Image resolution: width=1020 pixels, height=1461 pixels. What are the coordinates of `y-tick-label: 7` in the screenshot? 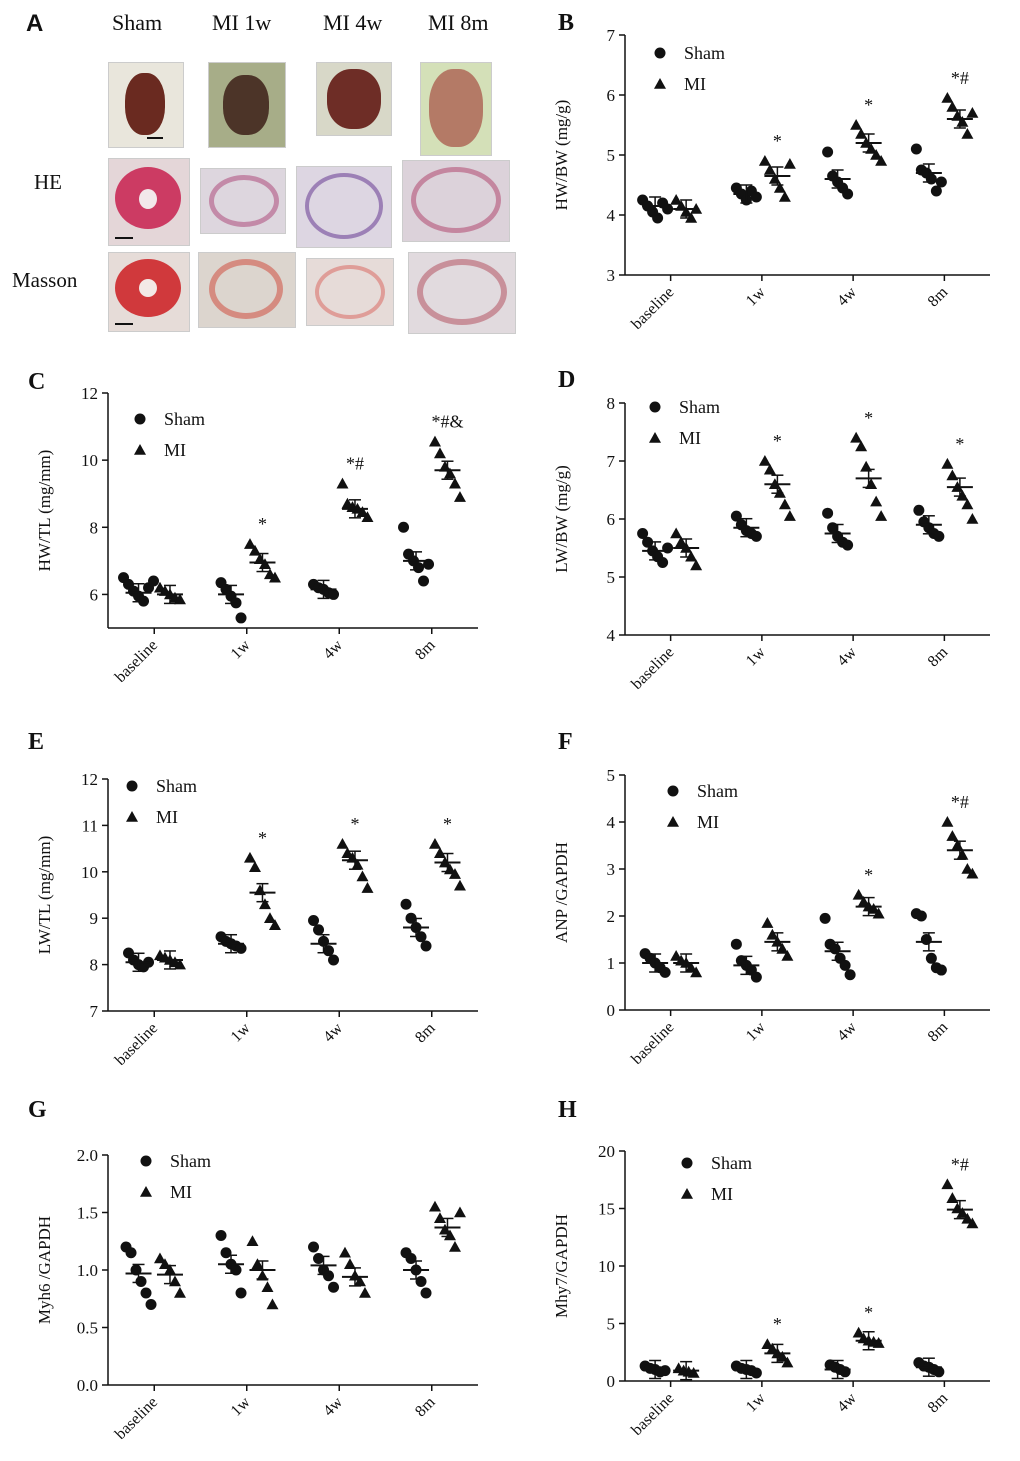 It's located at (611, 461).